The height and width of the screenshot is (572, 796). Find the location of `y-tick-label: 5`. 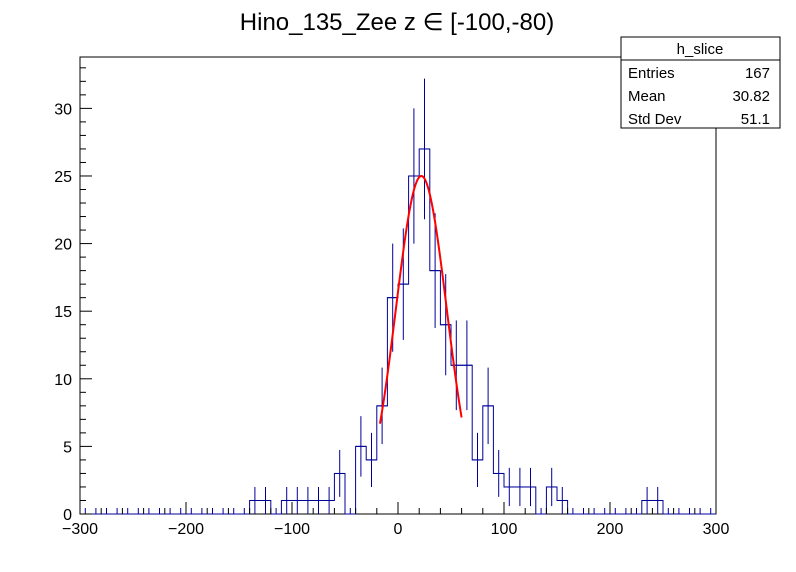

y-tick-label: 5 is located at coordinates (67, 447).